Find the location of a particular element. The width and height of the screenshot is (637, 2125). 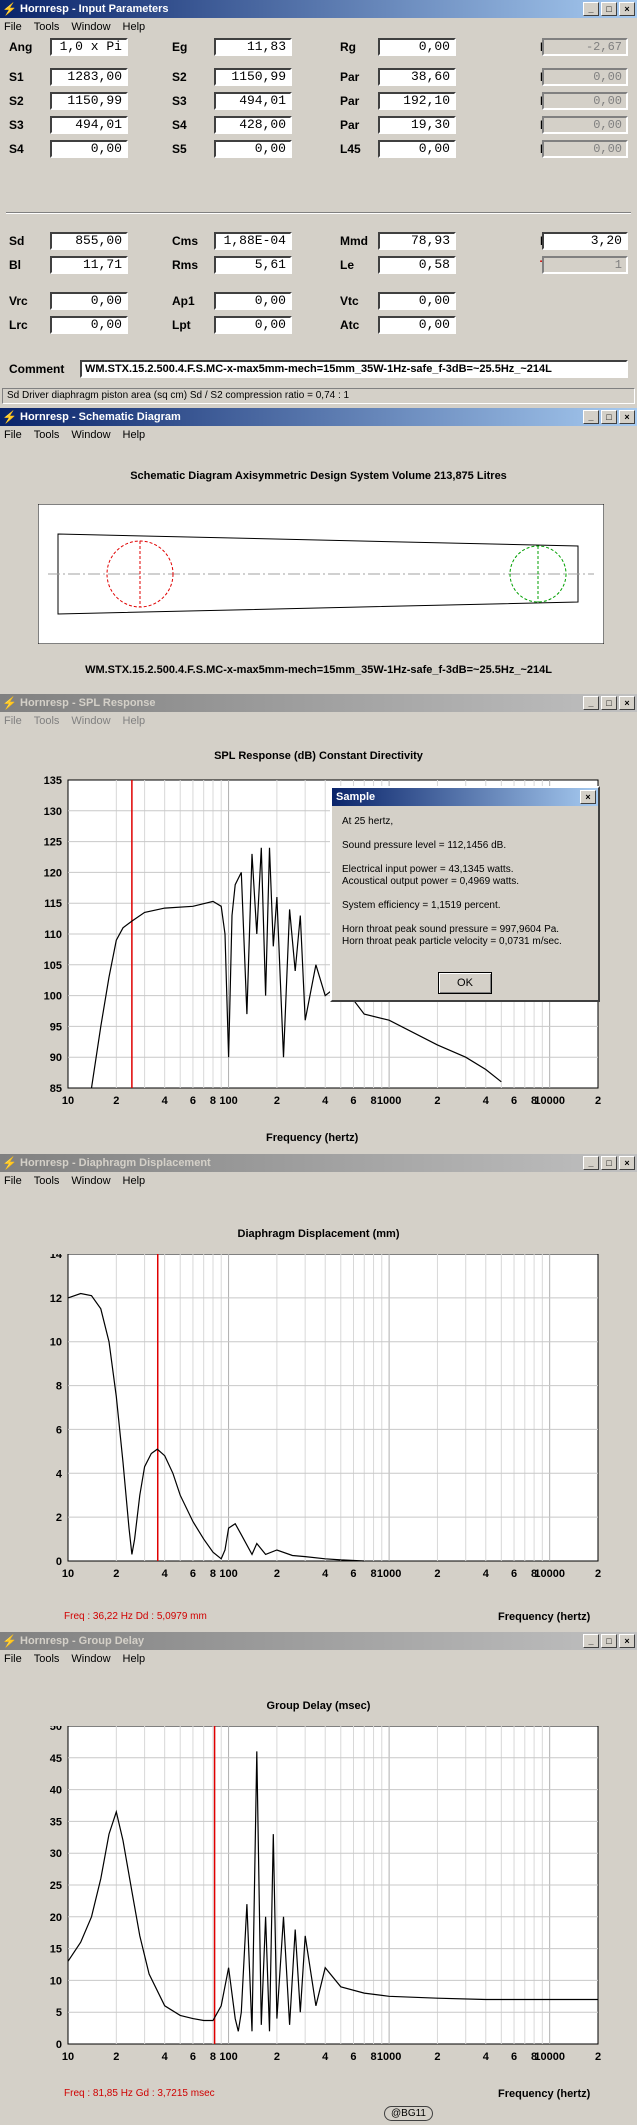

hornresp-icon: ⚡ is located at coordinates (9, 1163).